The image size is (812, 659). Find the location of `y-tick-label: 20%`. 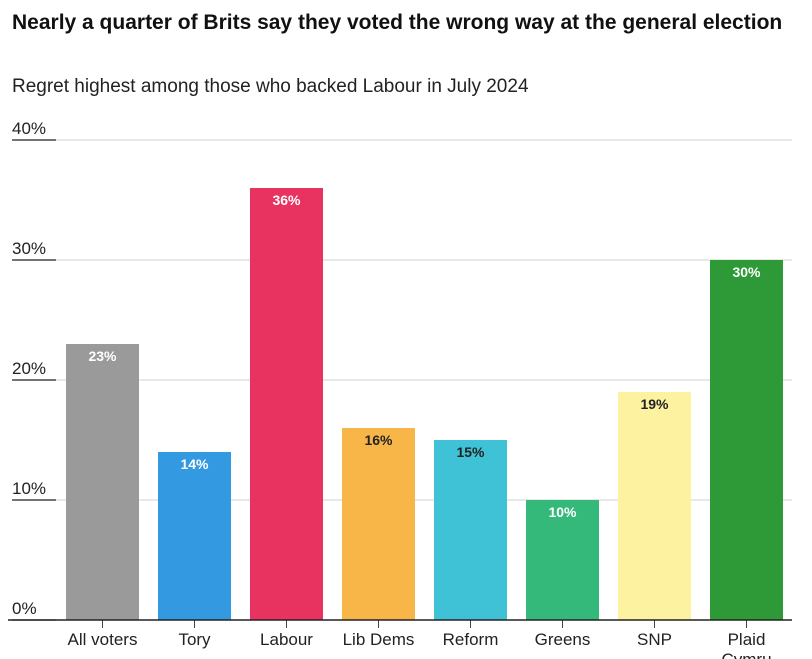

y-tick-label: 20% is located at coordinates (29, 368).